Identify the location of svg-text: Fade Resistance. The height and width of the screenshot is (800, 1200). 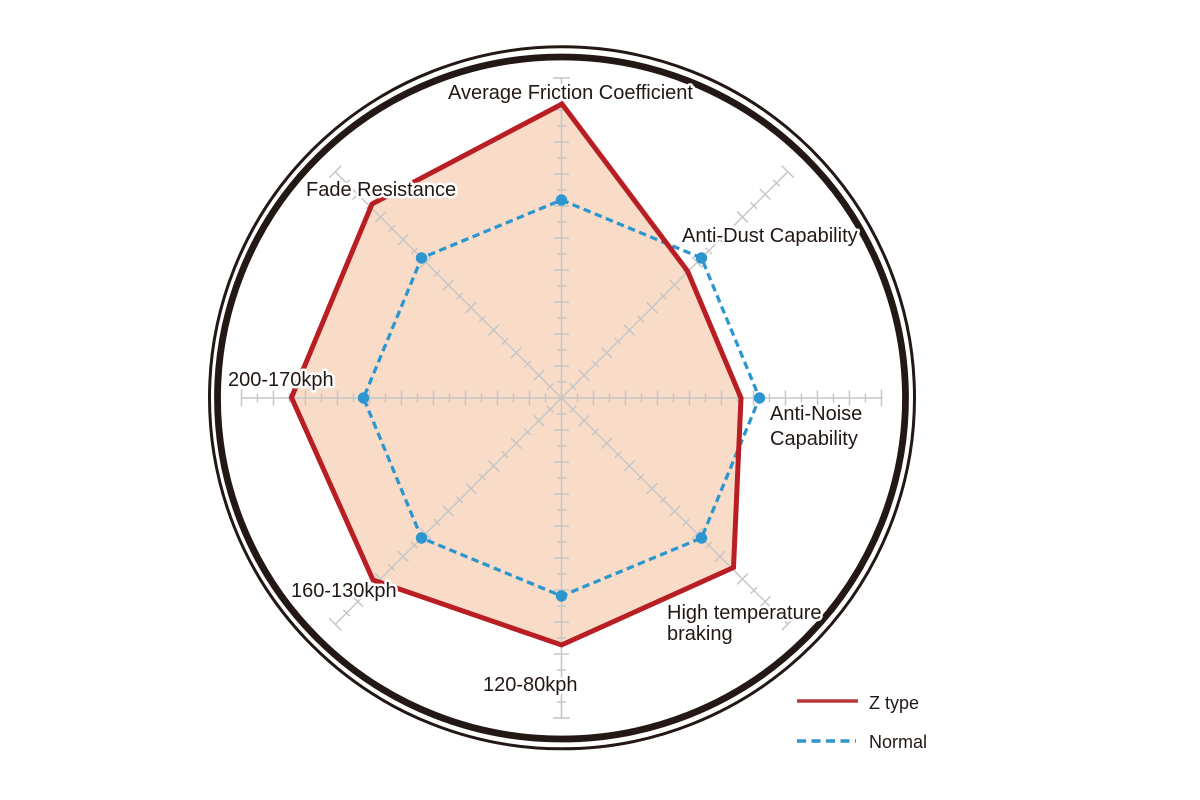
(381, 190).